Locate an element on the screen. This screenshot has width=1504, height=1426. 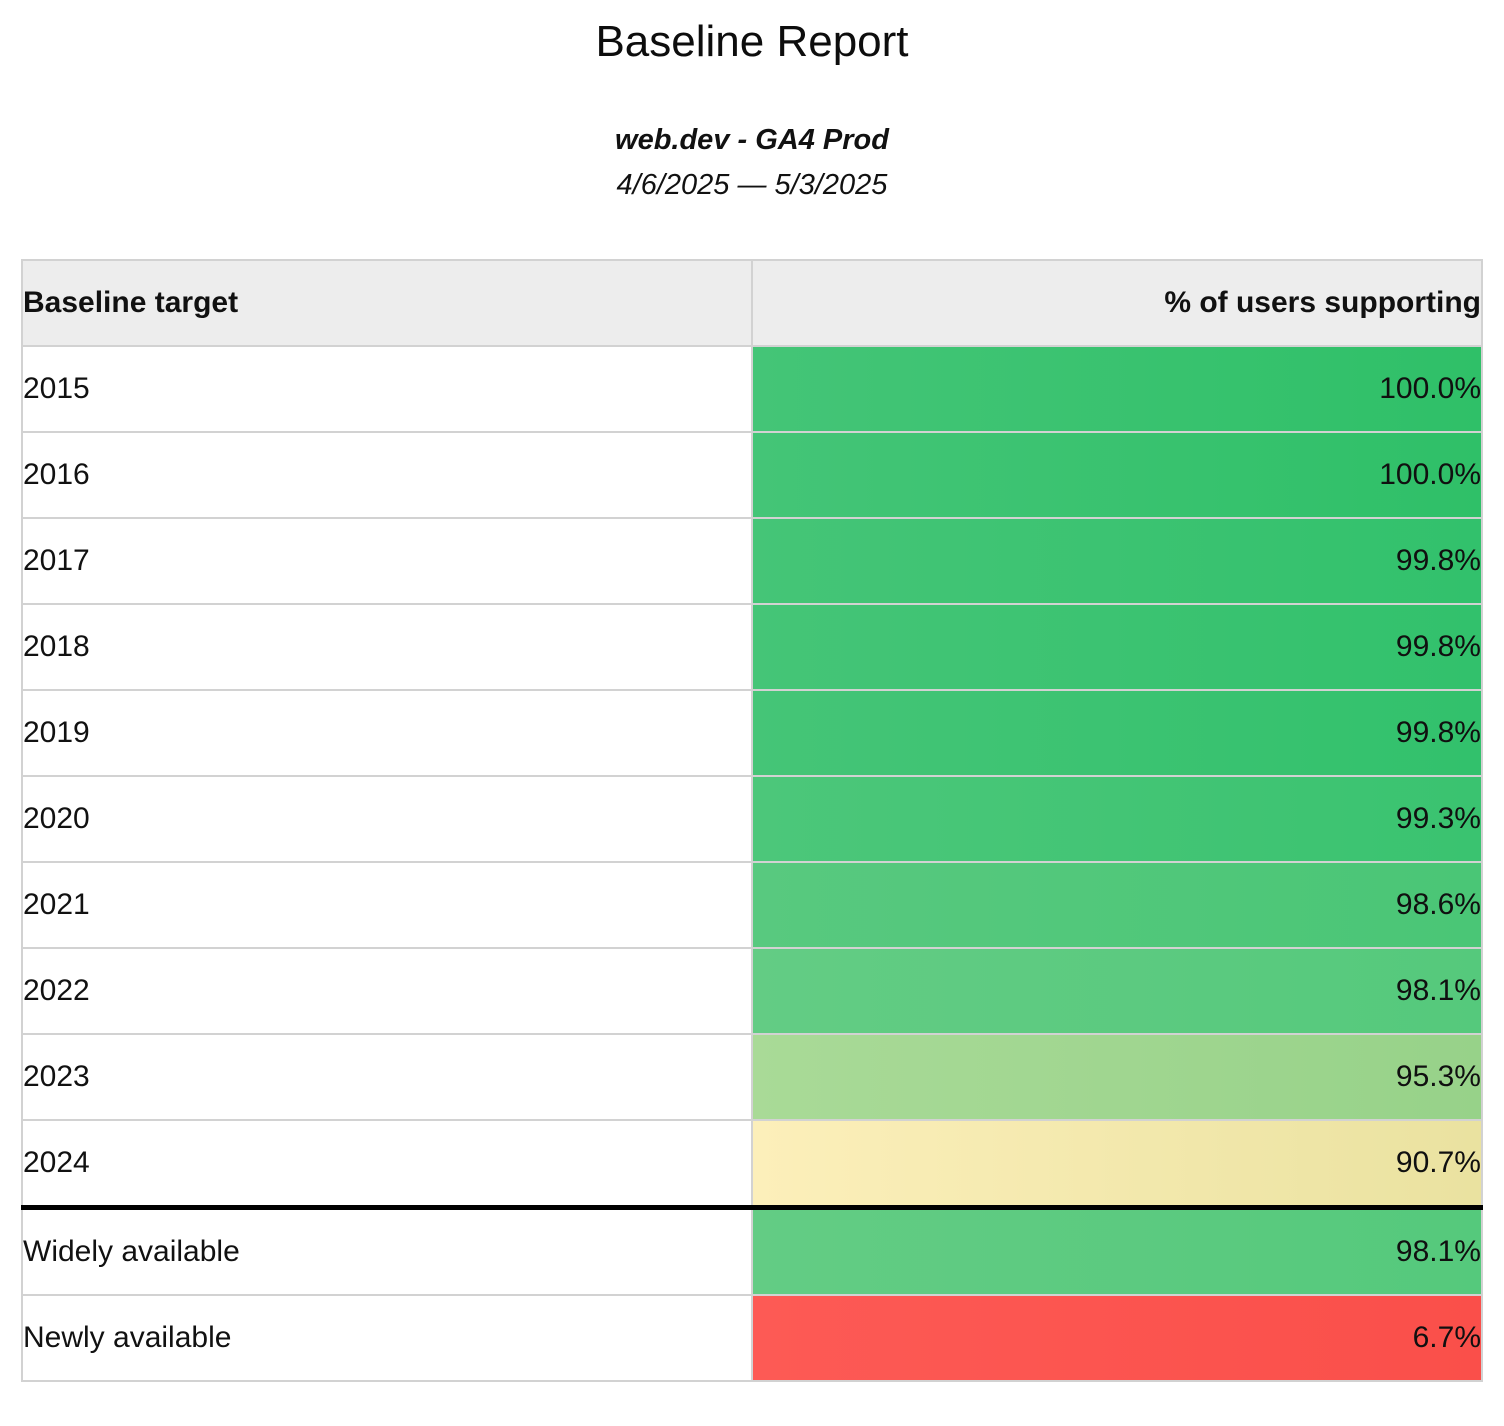
table-row: 2016 100.0% is located at coordinates (752, 474).